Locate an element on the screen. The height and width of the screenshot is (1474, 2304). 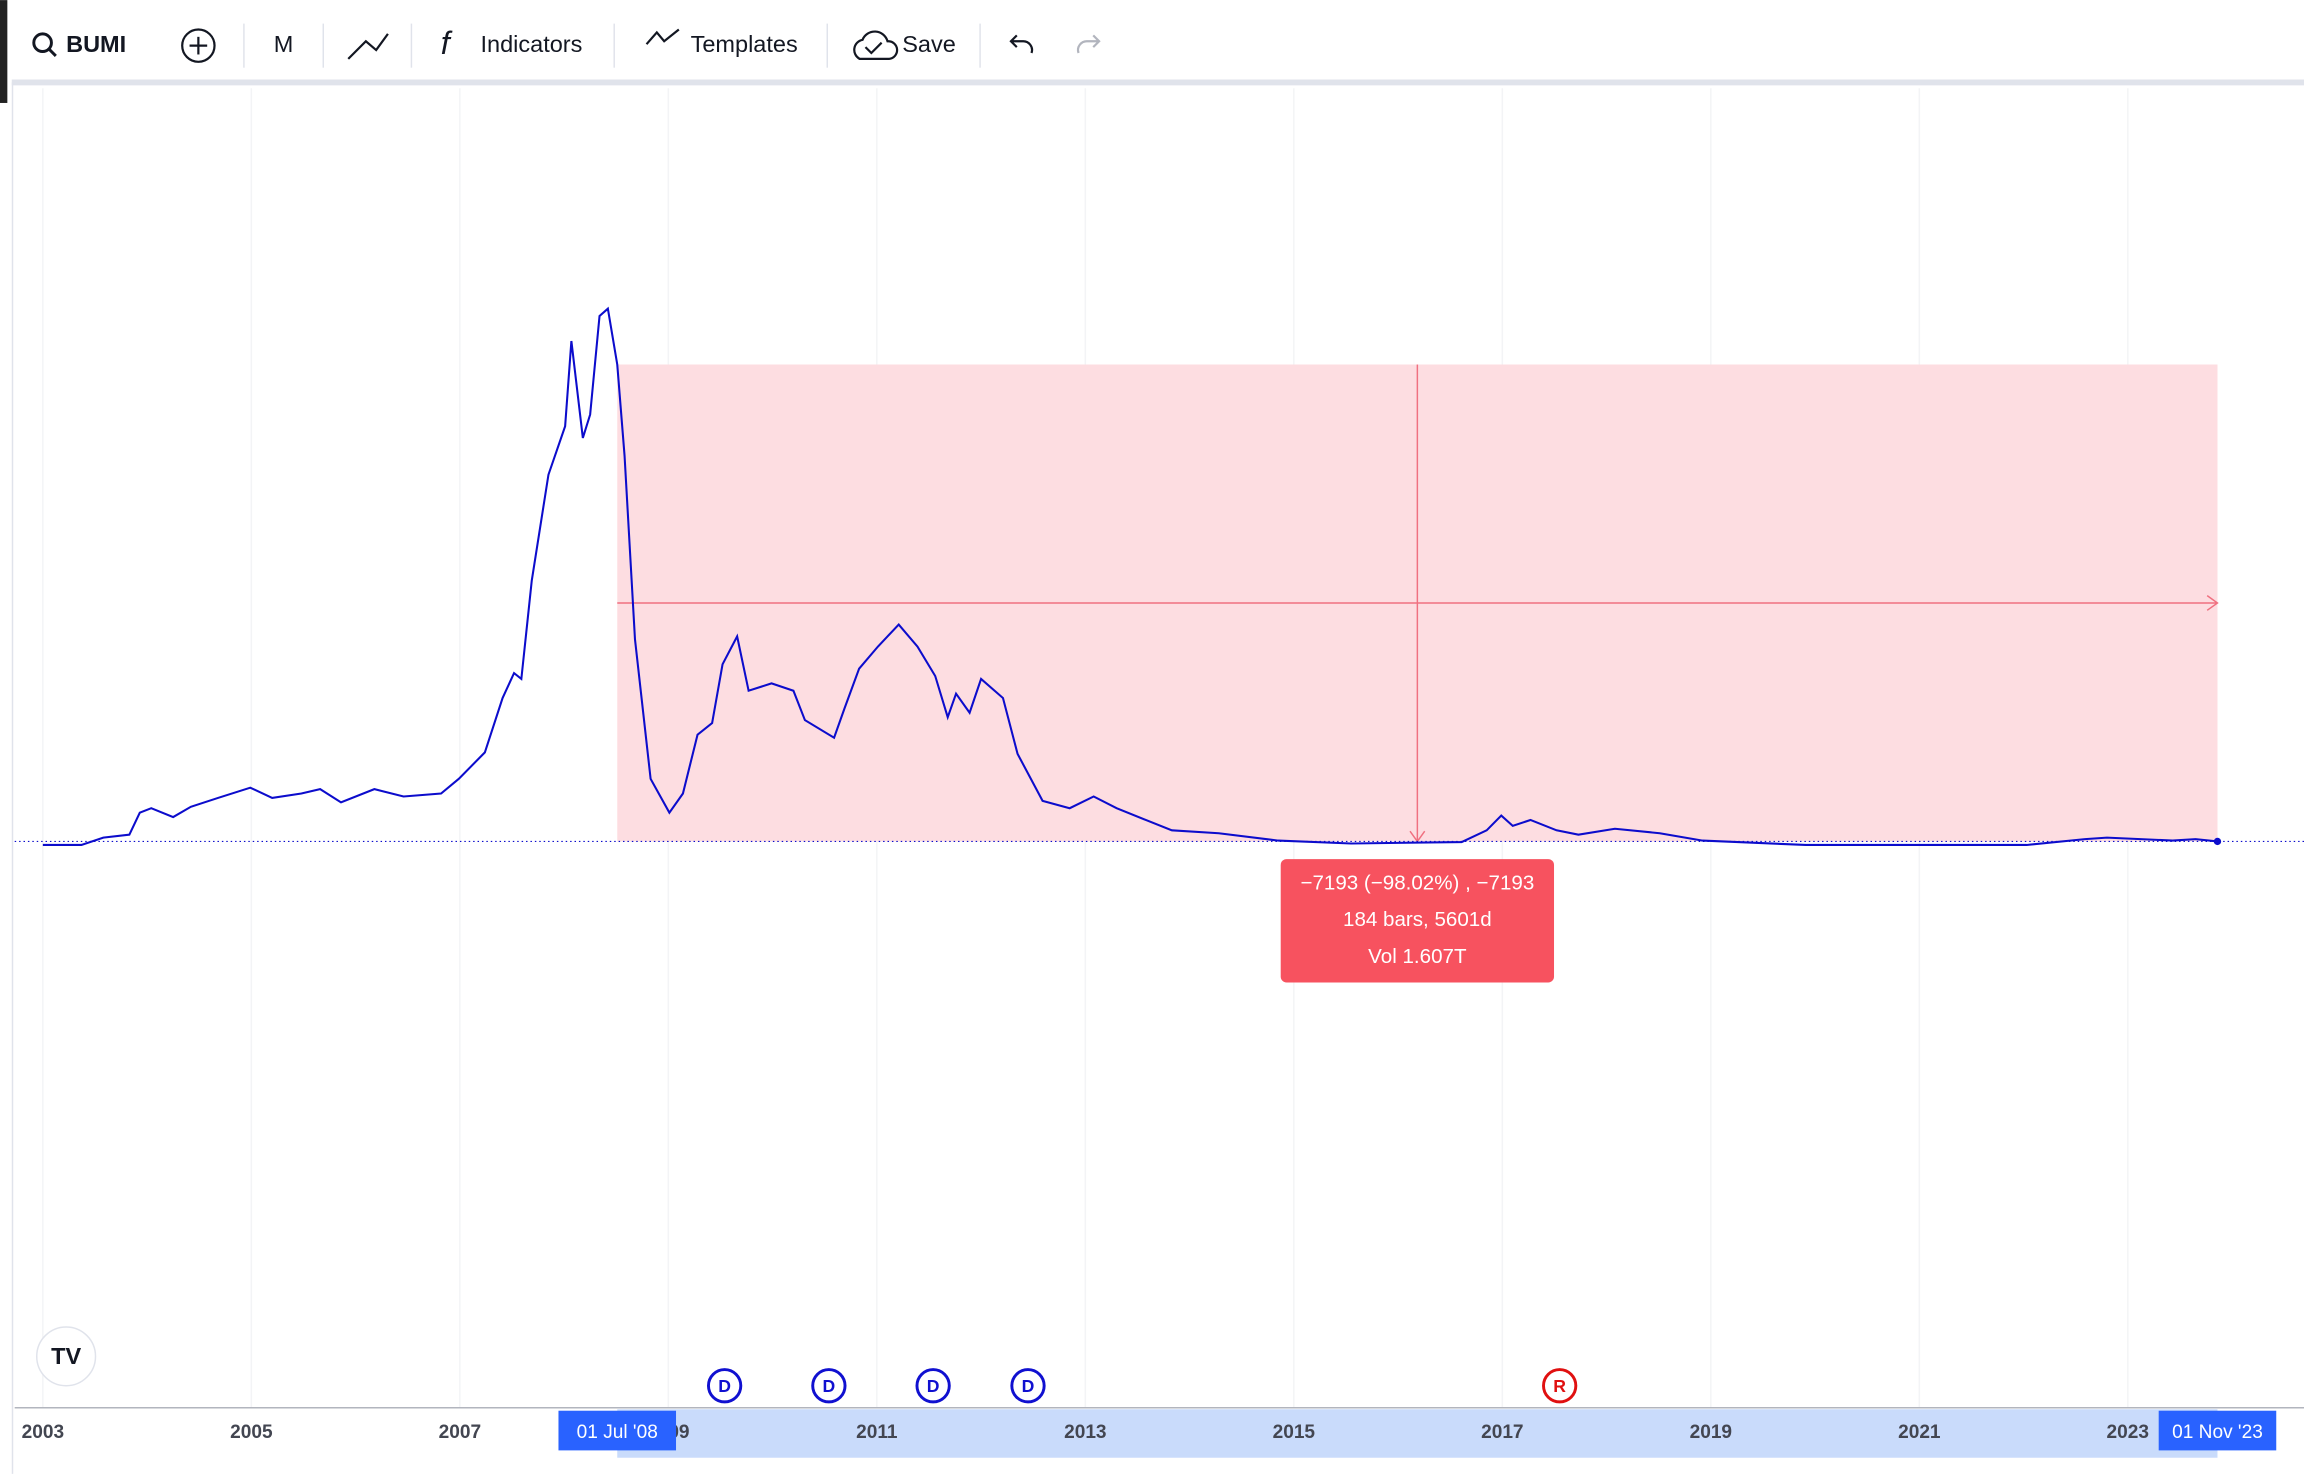
measure-tooltip is located at coordinates (1417, 921).